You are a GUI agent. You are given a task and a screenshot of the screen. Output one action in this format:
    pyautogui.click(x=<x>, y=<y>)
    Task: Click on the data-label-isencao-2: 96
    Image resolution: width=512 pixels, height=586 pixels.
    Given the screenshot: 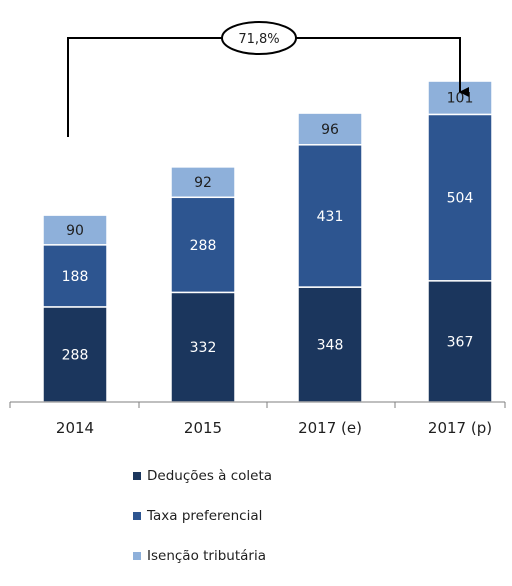 What is the action you would take?
    pyautogui.click(x=330, y=130)
    